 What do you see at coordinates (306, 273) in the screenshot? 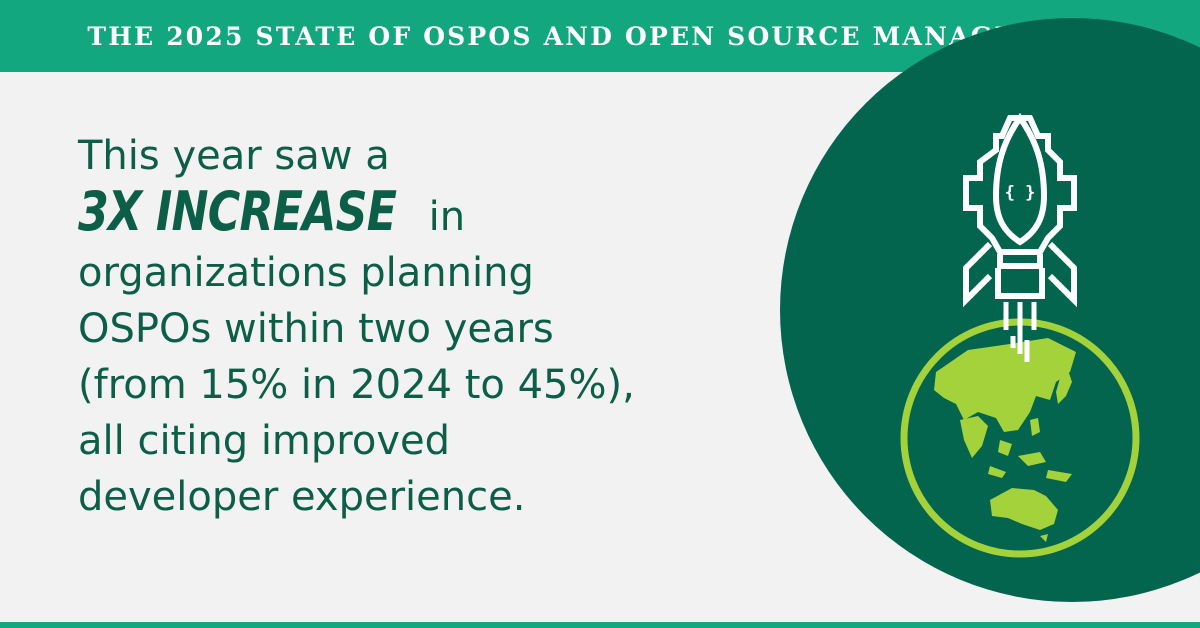
I see `headline-line-3: organizations planning` at bounding box center [306, 273].